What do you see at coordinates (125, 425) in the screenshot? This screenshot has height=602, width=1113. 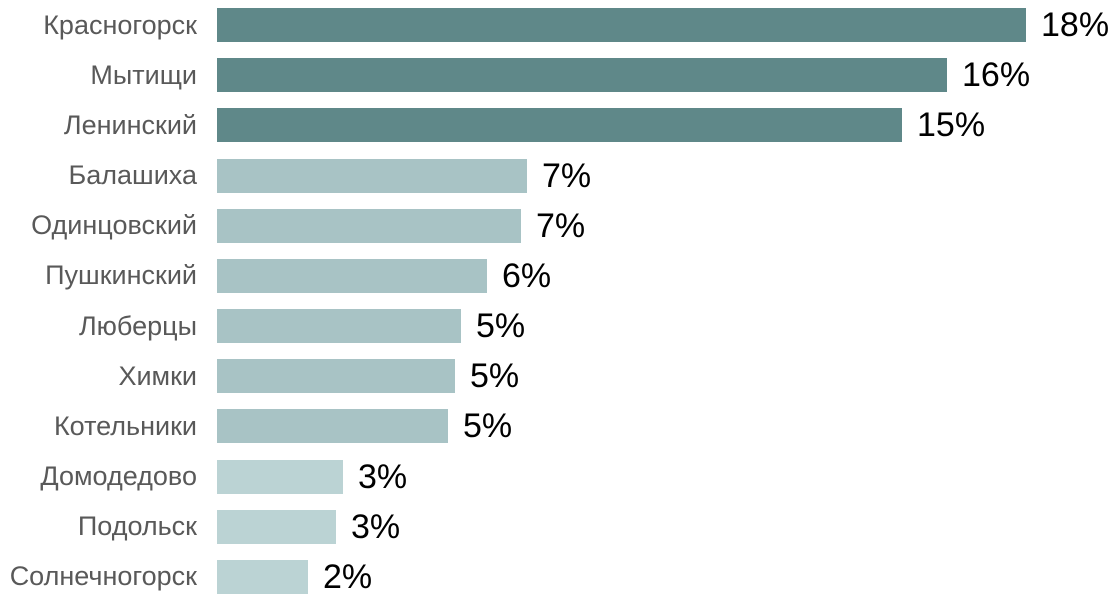 I see `category-label: Котельники` at bounding box center [125, 425].